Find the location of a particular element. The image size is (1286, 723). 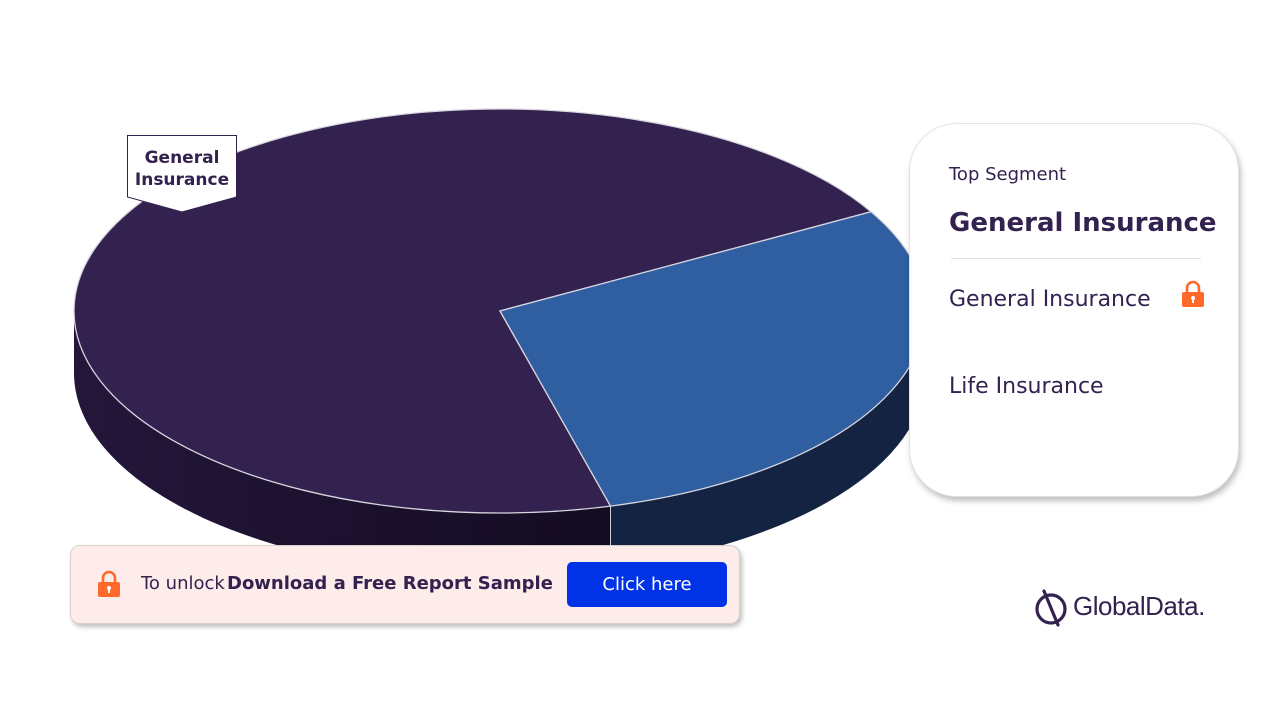

pie-callout-label: General Insurance is located at coordinates (182, 174).